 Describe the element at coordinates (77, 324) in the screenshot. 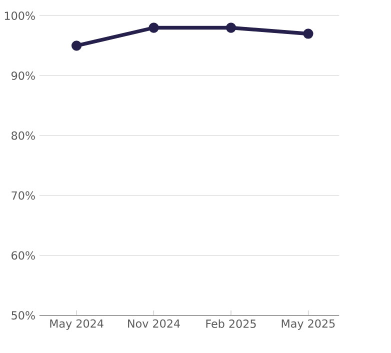

I see `x-tick-label: May 2024` at that location.